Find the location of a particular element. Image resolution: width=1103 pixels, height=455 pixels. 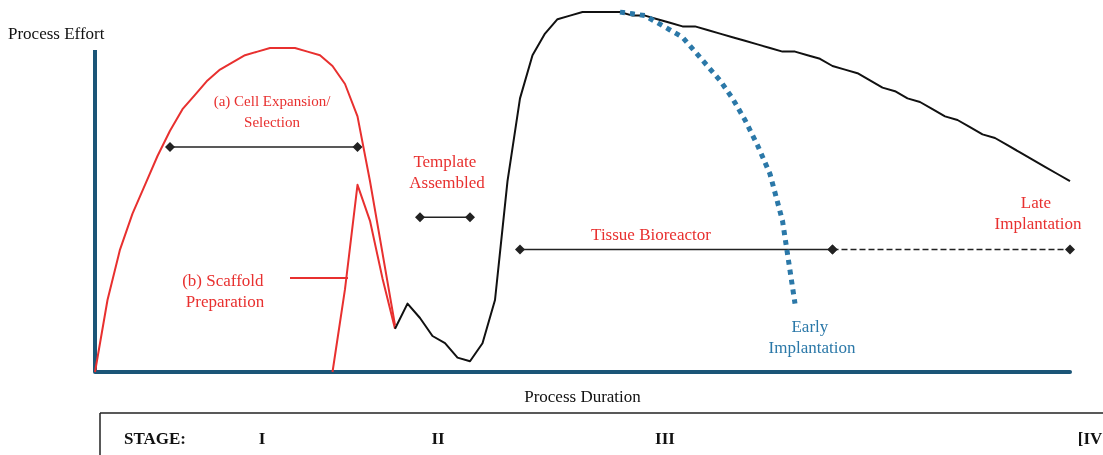

series-label: (a) Cell Expansion/Selection is located at coordinates (272, 111).